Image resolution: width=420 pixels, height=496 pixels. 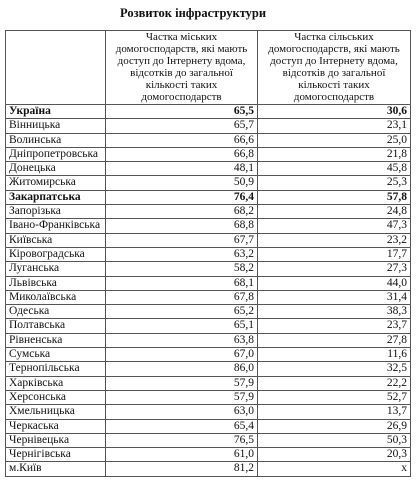 I want to click on value-cell: 48,1, so click(x=181, y=169).